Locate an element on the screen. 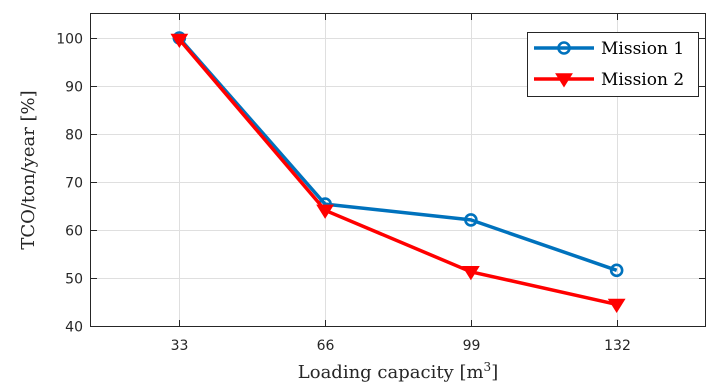  x-tick-label: 33 is located at coordinates (180, 346).